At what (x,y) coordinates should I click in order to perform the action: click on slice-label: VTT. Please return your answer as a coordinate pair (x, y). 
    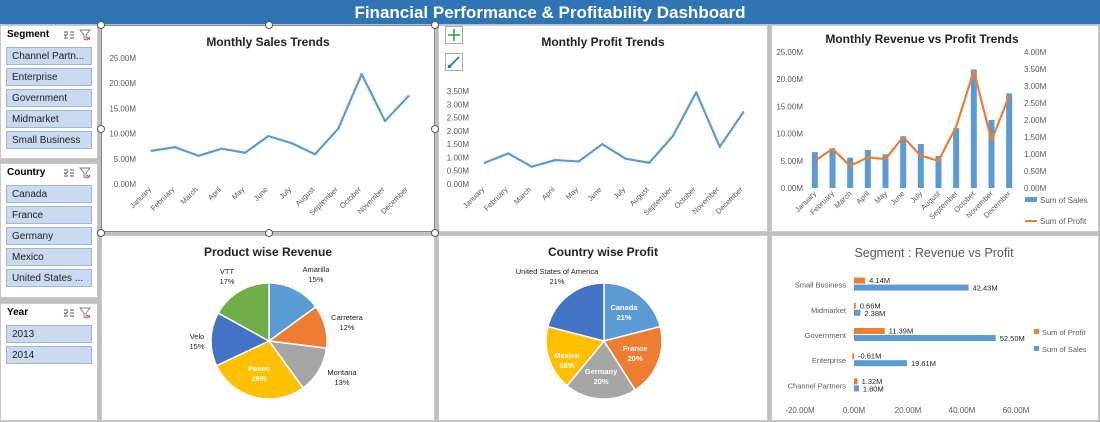
    Looking at the image, I should click on (227, 271).